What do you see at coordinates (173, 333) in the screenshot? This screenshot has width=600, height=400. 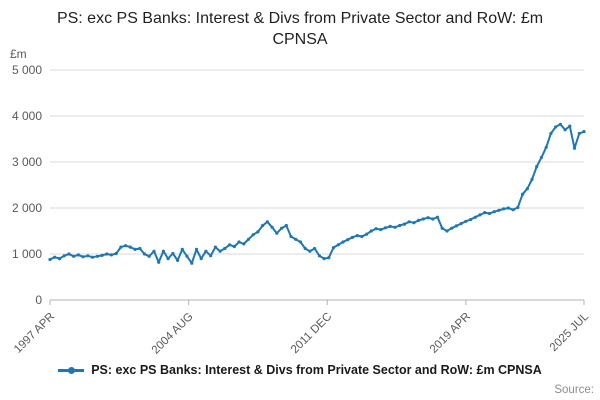 I see `svg-text: 2004 AUG` at bounding box center [173, 333].